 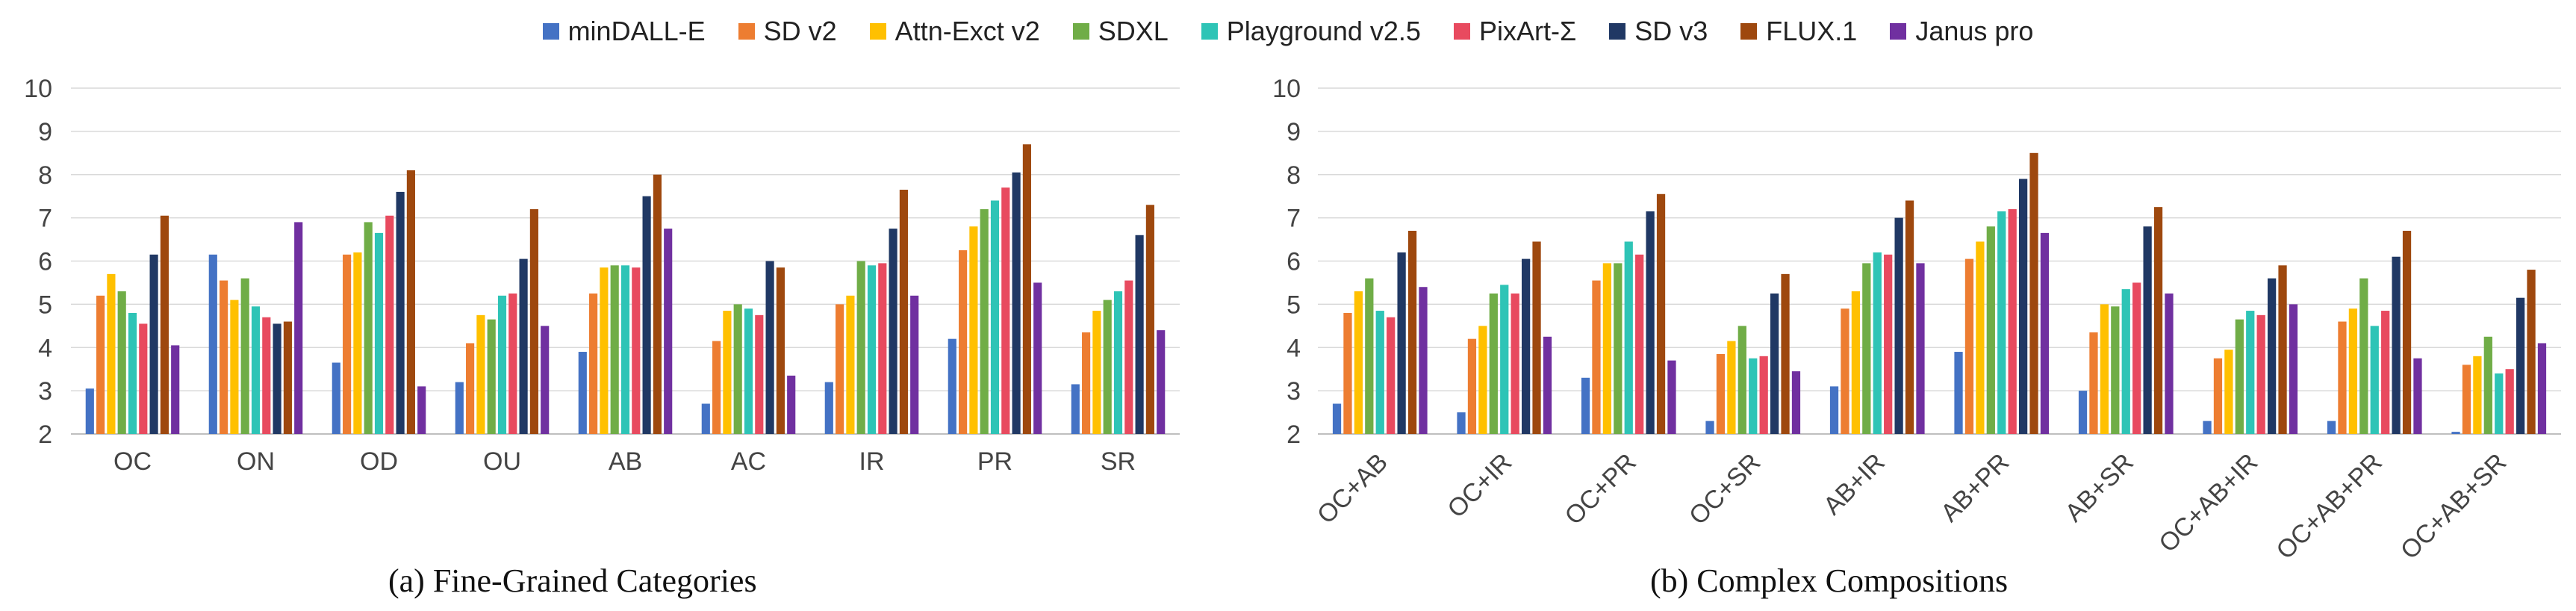 What do you see at coordinates (748, 461) in the screenshot?
I see `x-tick-label: AC` at bounding box center [748, 461].